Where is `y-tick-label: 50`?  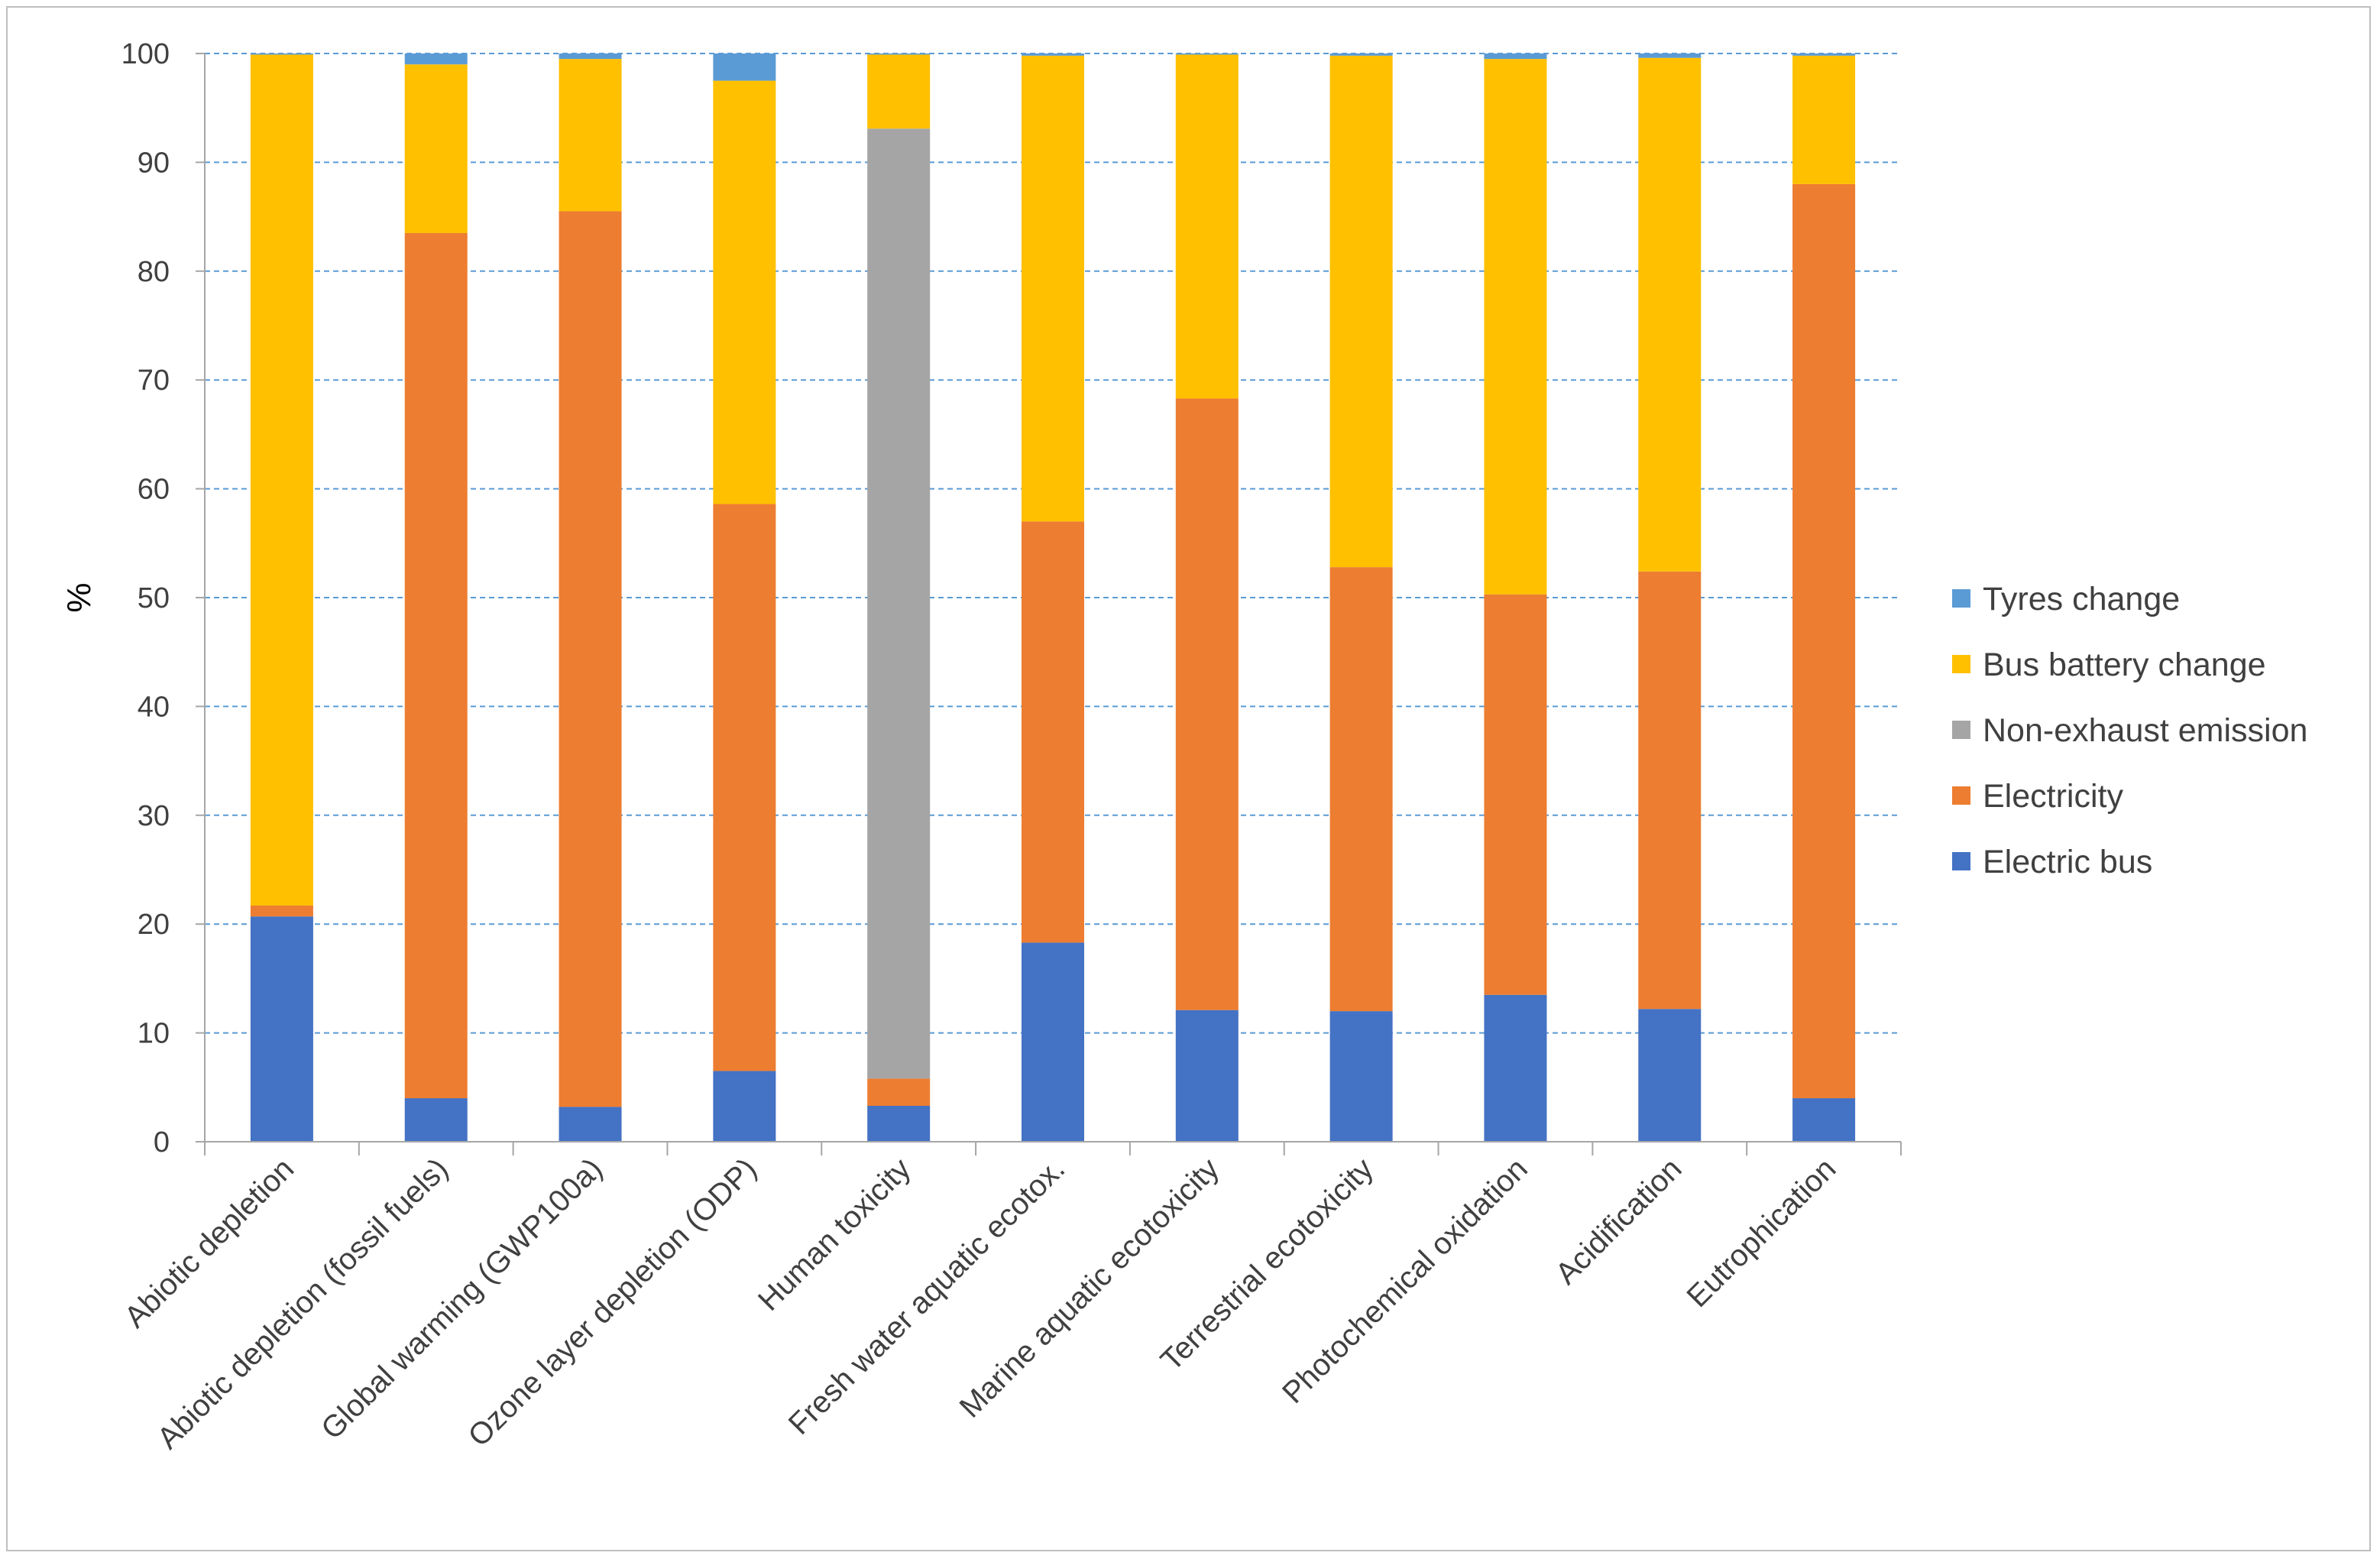 y-tick-label: 50 is located at coordinates (154, 598).